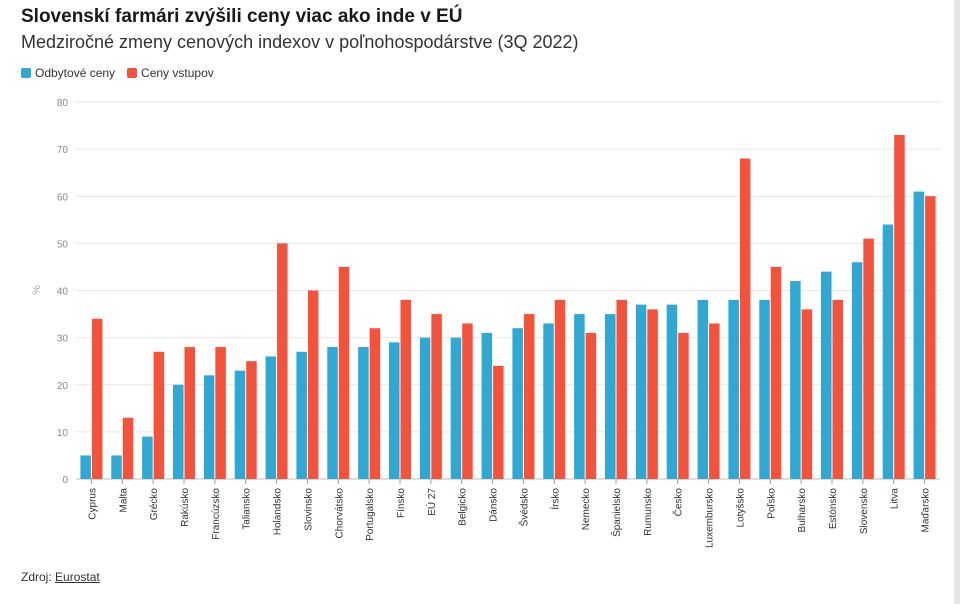  Describe the element at coordinates (864, 511) in the screenshot. I see `x-tick-label-25: Slovensko` at that location.